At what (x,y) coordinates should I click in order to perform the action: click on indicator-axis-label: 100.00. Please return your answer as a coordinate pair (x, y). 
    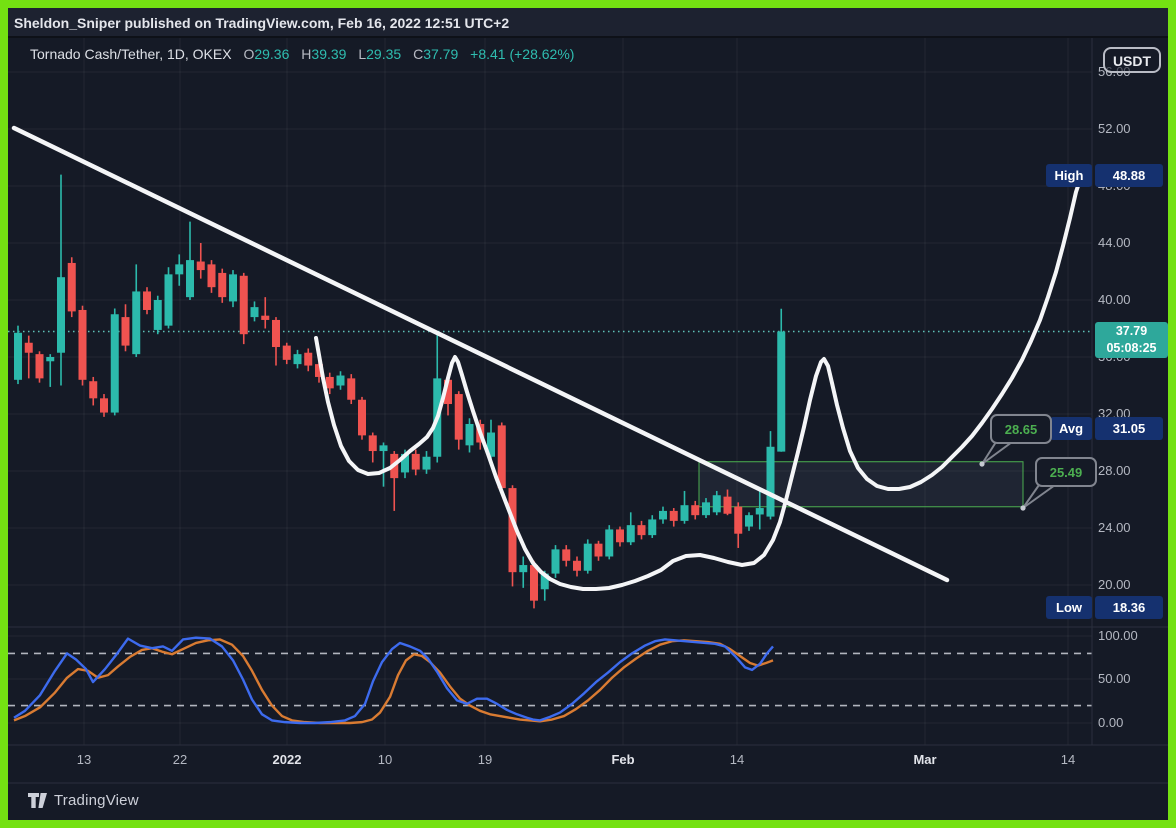
    Looking at the image, I should click on (1118, 635).